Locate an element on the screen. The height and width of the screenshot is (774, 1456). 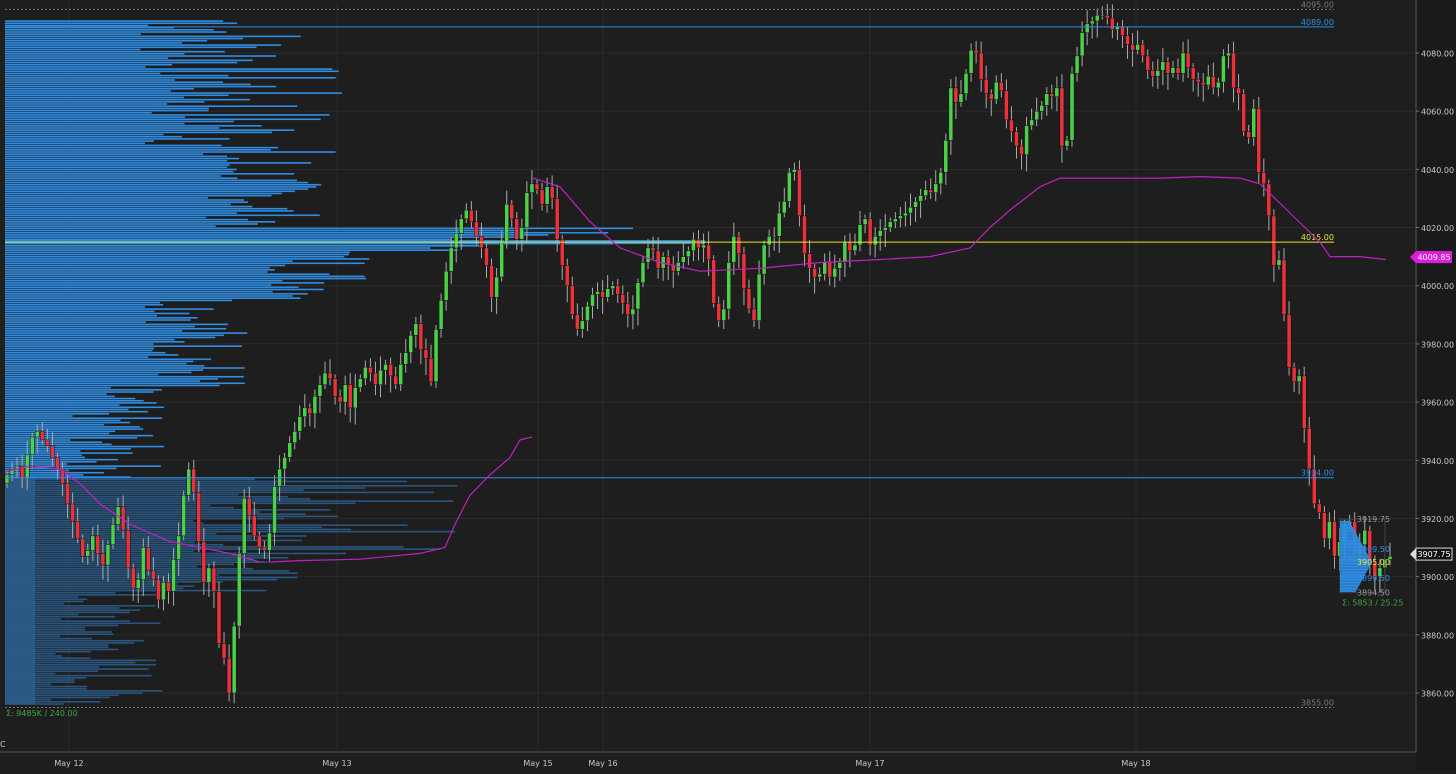
y-tick-label: 3940.00 is located at coordinates (1437, 461).